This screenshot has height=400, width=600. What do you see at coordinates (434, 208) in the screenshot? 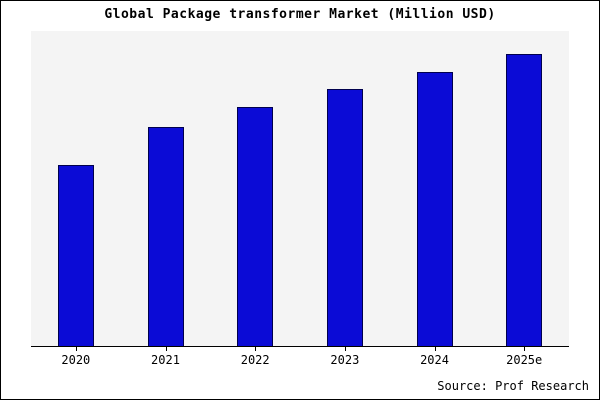
I see `bar-2024` at bounding box center [434, 208].